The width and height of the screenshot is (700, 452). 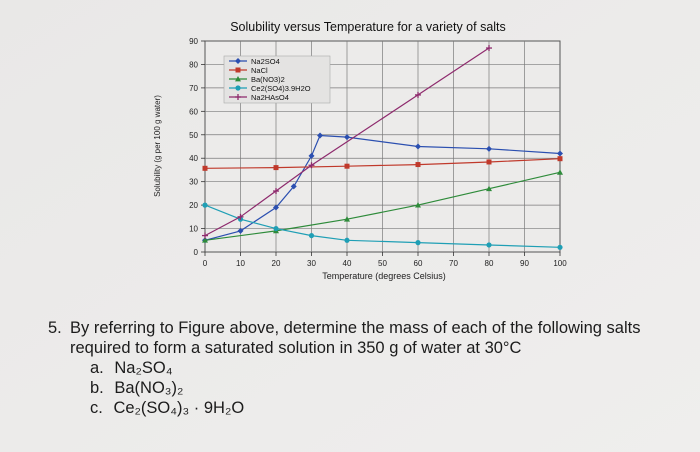 I want to click on x-axis-label: Temperature (degrees Celsius), so click(x=384, y=276).